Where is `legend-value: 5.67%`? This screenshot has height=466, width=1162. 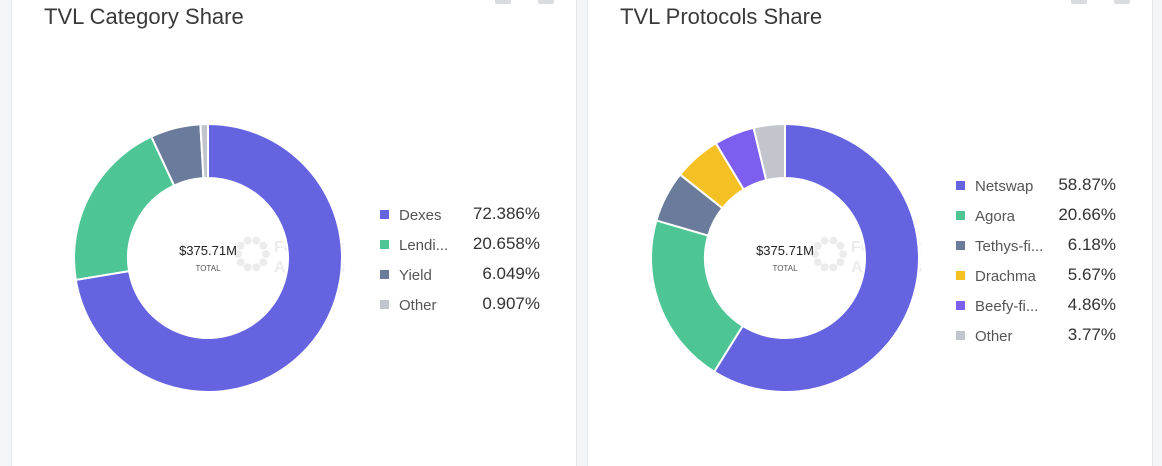 legend-value: 5.67% is located at coordinates (1092, 274).